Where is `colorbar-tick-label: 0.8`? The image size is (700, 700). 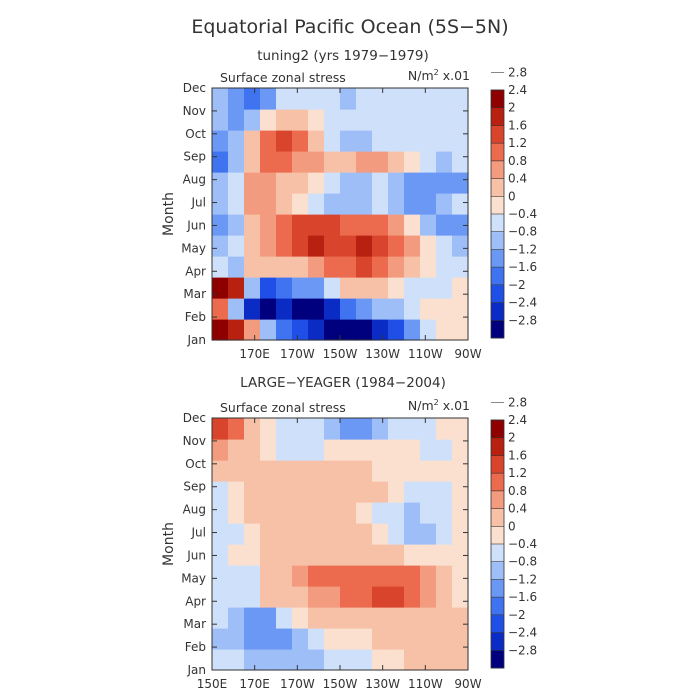 colorbar-tick-label: 0.8 is located at coordinates (517, 491).